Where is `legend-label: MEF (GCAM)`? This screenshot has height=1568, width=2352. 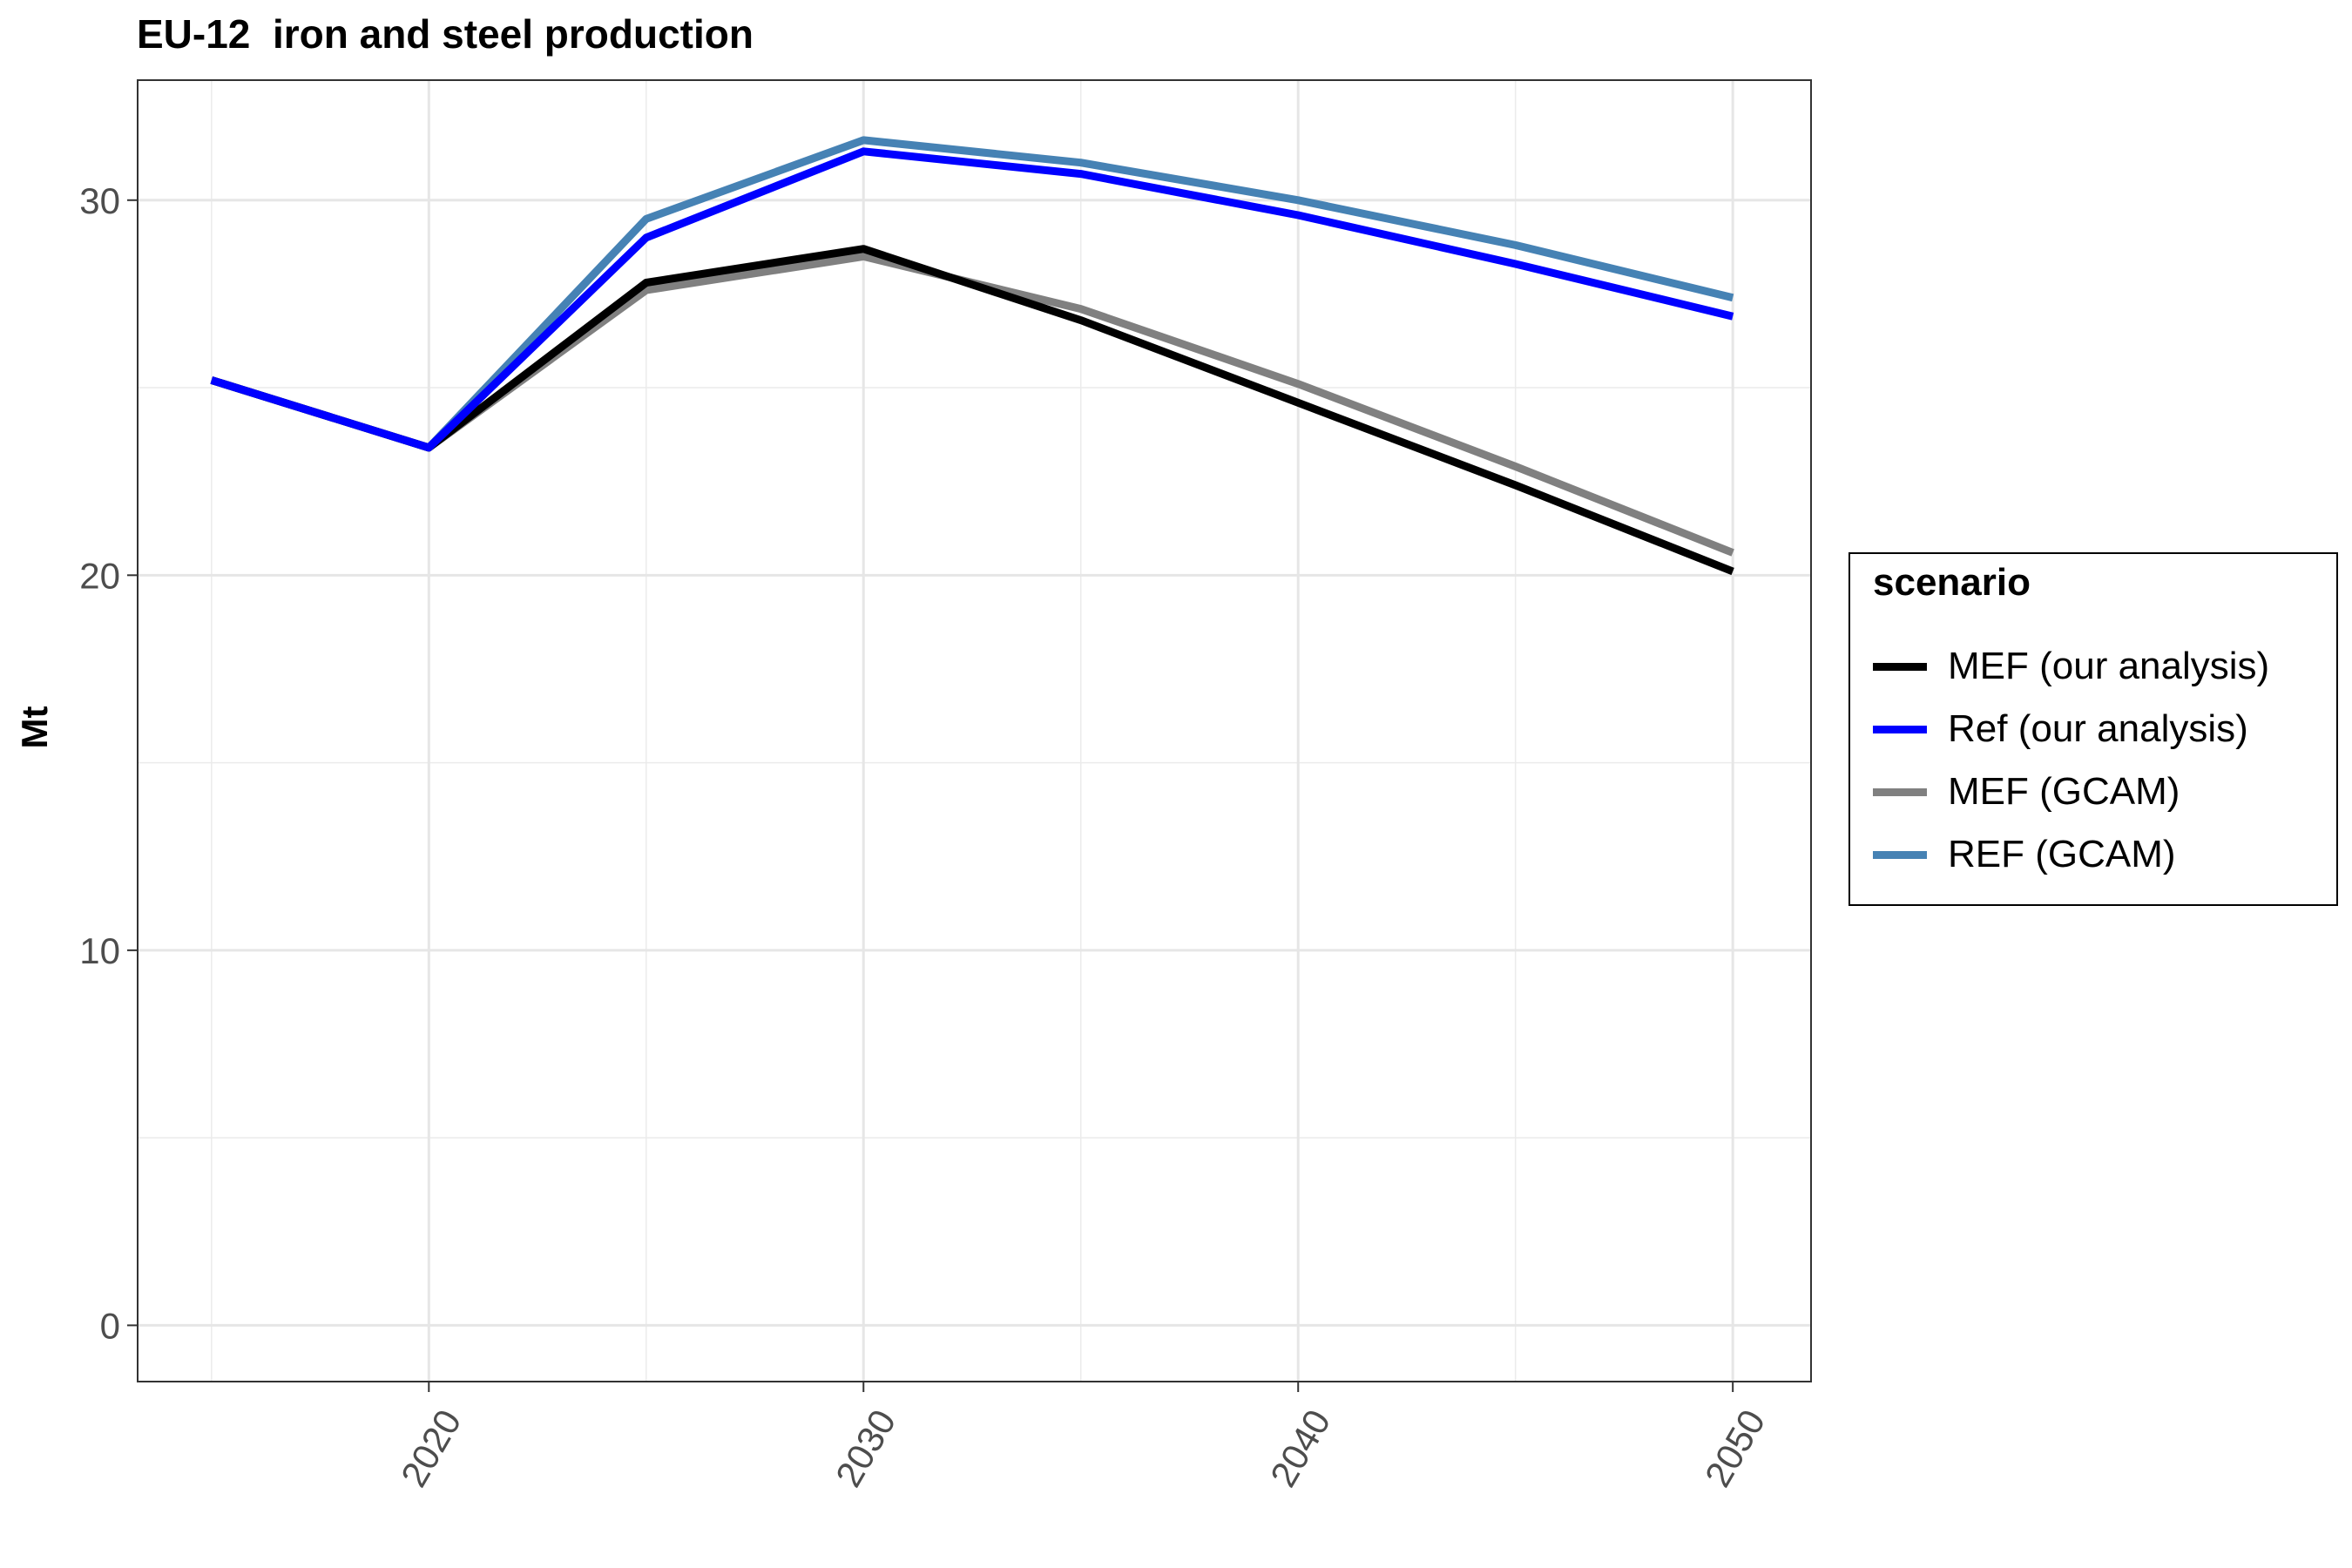
legend-label: MEF (GCAM) is located at coordinates (2064, 791).